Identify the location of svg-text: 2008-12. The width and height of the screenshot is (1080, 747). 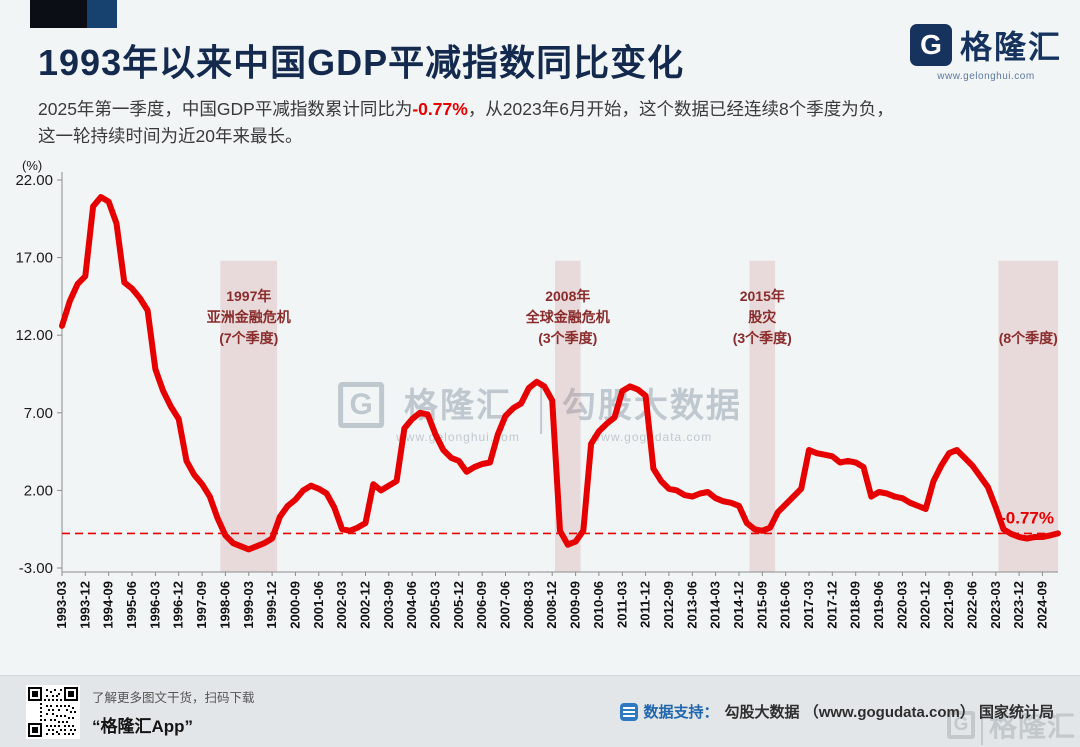
(551, 605).